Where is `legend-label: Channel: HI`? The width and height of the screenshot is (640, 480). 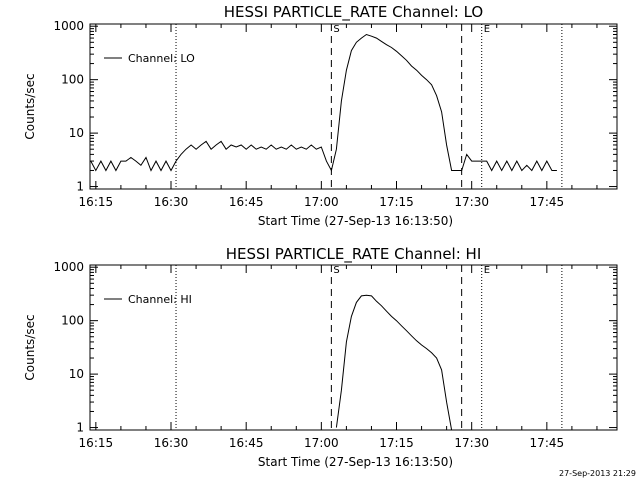 legend-label: Channel: HI is located at coordinates (160, 299).